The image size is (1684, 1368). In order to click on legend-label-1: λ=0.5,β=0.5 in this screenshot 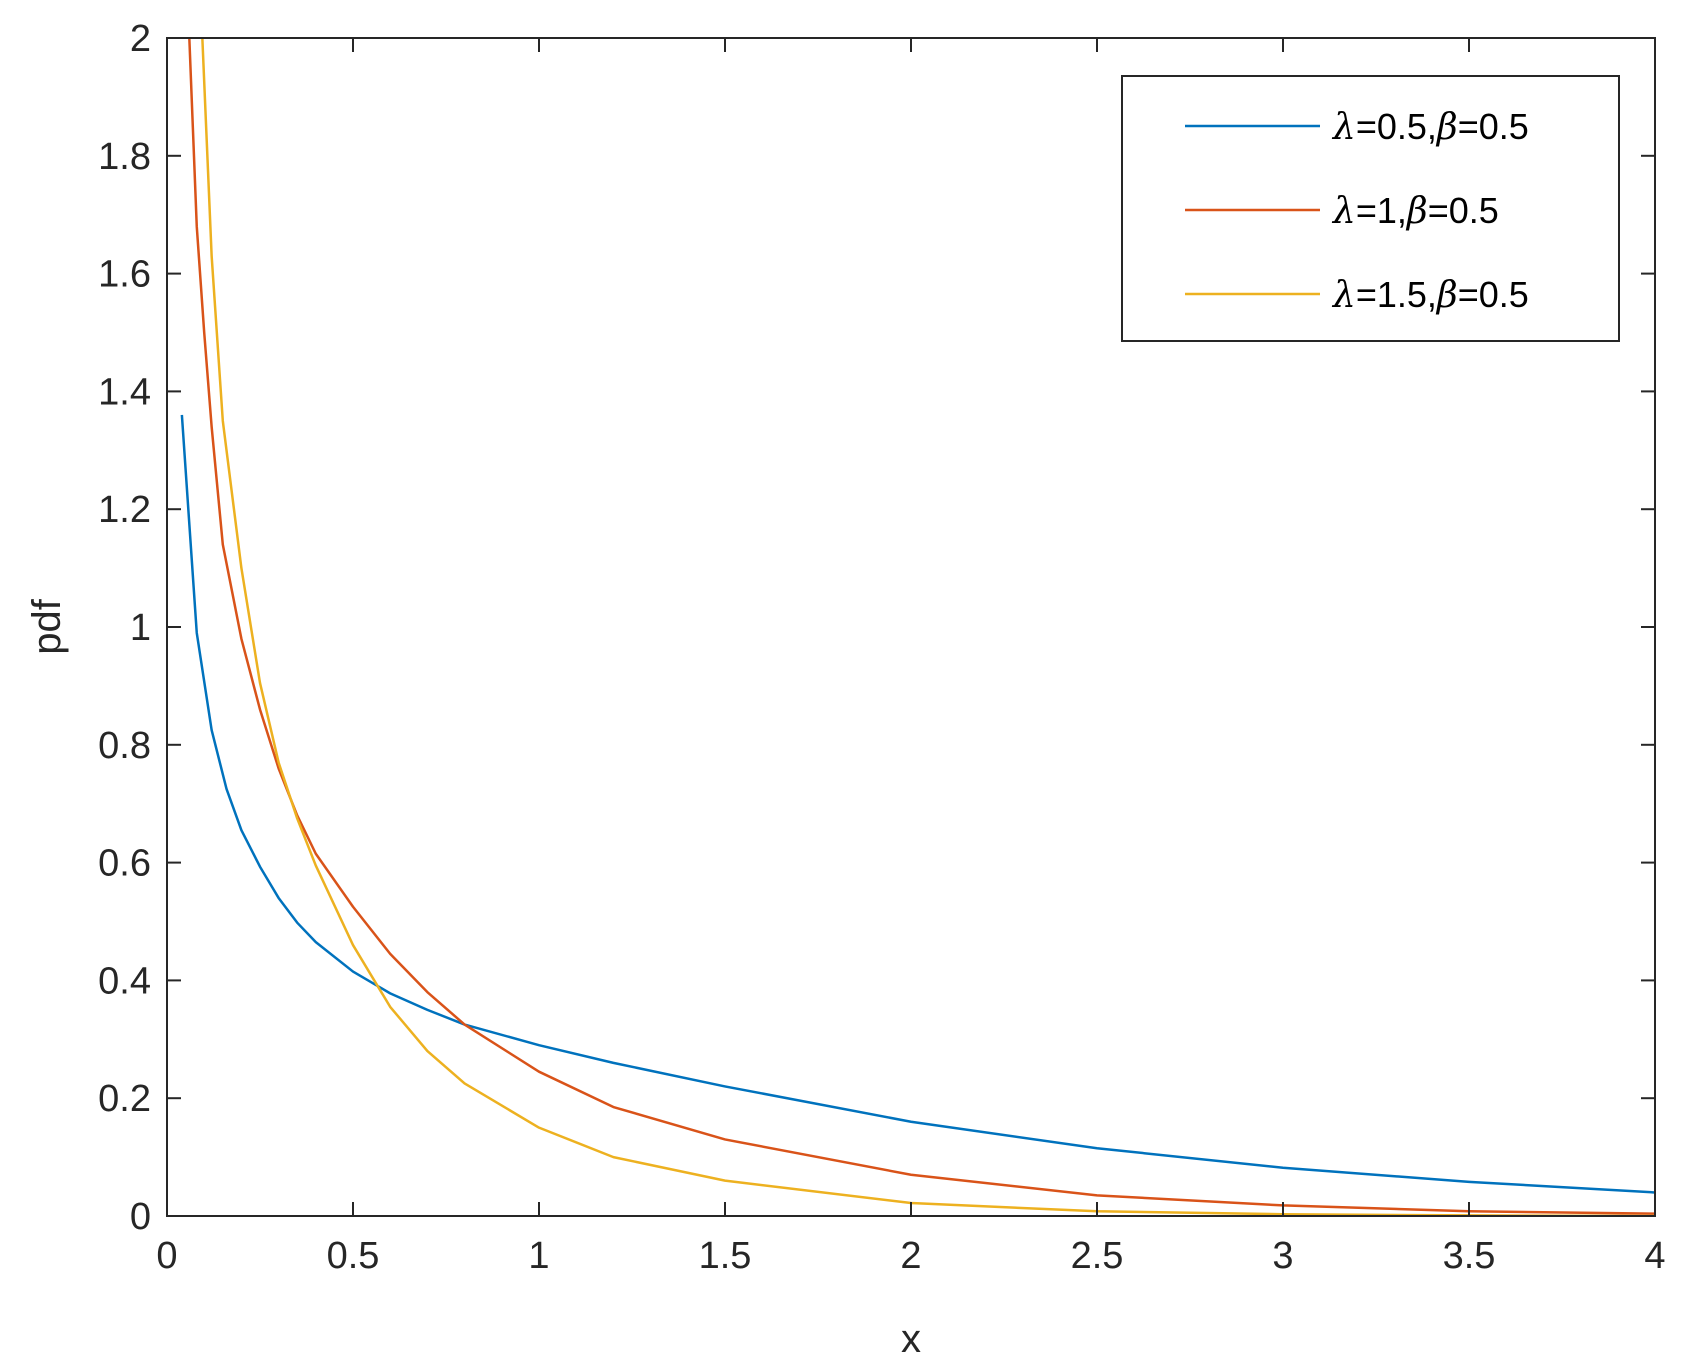, I will do `click(1430, 127)`.